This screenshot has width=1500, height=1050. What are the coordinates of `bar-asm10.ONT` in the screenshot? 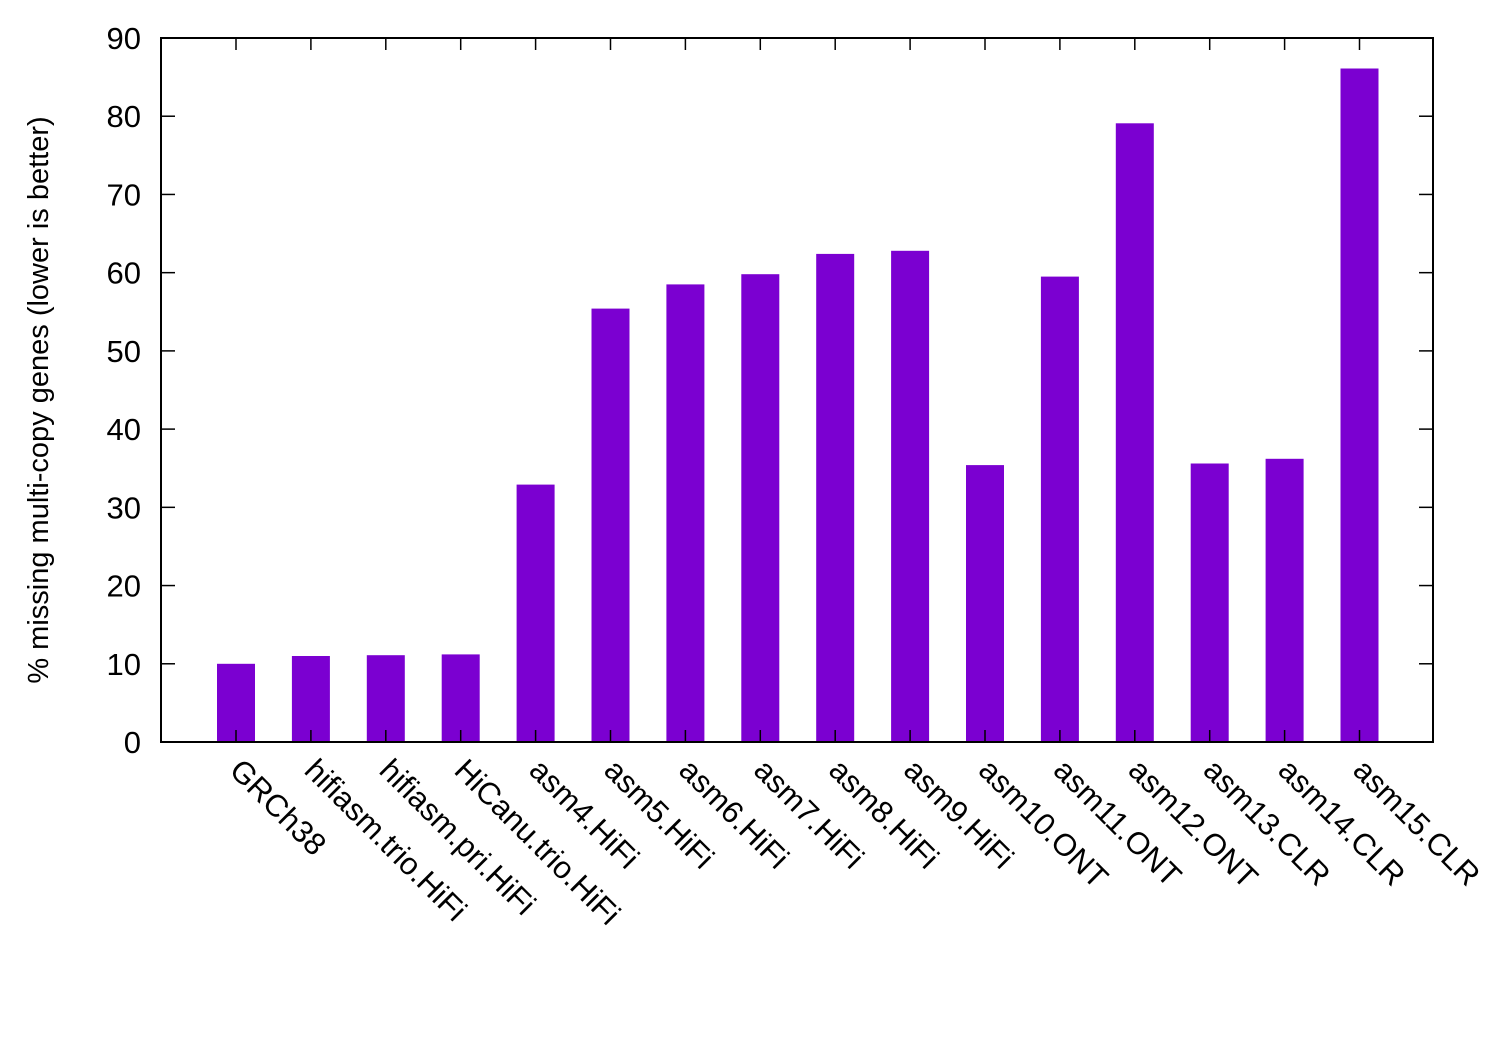 It's located at (985, 603).